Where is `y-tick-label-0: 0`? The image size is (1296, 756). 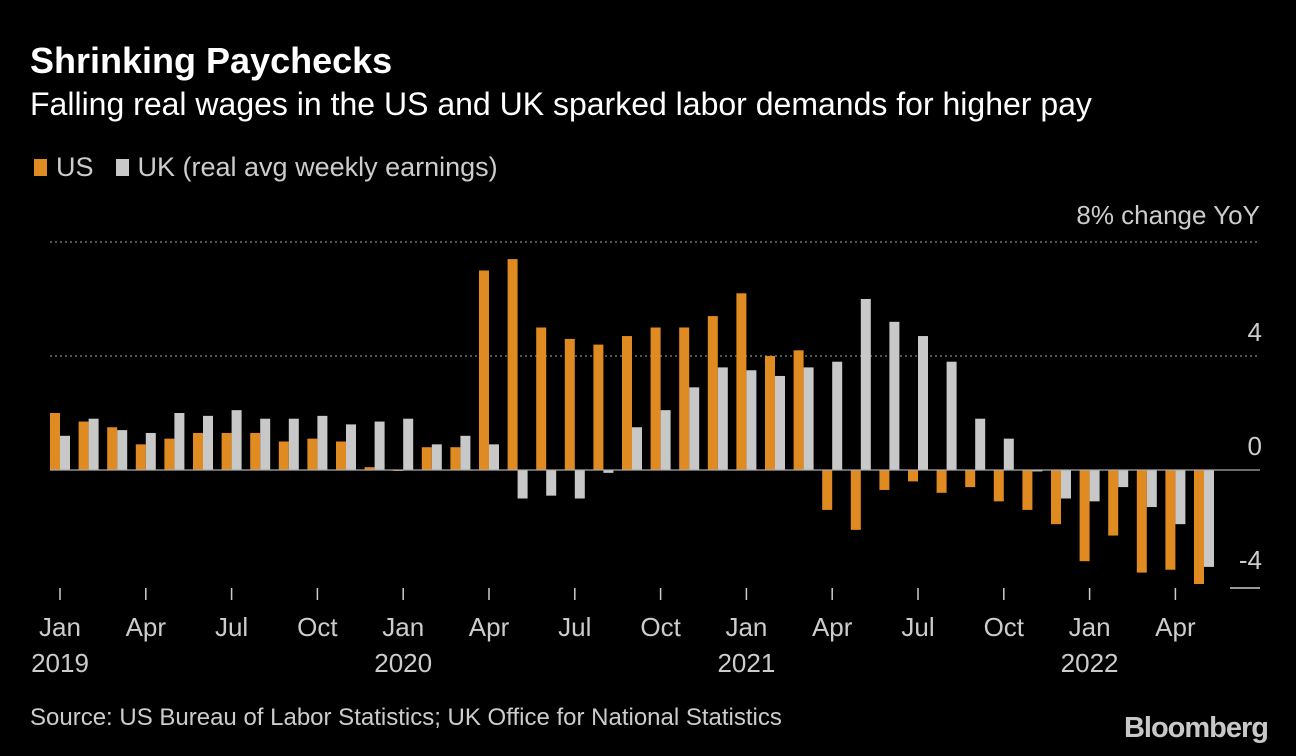 y-tick-label-0: 0 is located at coordinates (1255, 446).